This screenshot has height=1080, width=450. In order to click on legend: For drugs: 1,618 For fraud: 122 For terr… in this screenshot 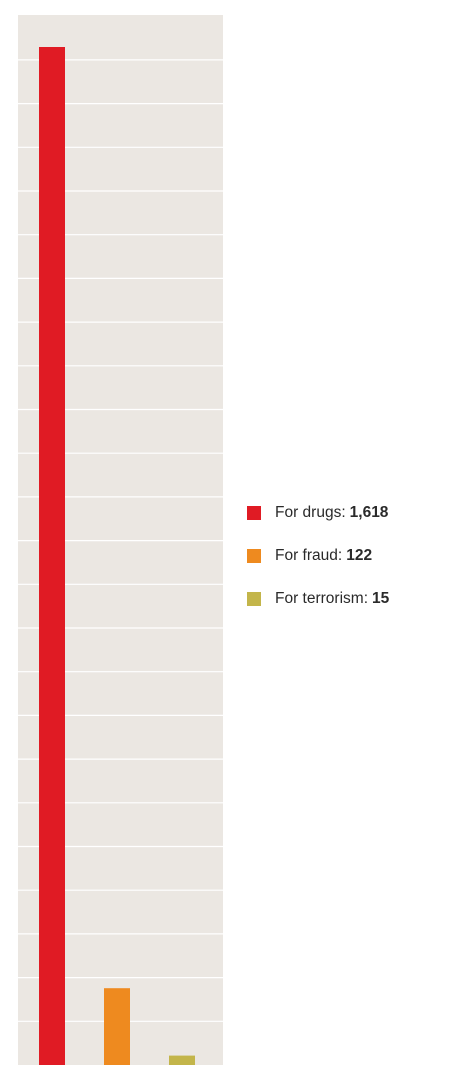, I will do `click(344, 567)`.